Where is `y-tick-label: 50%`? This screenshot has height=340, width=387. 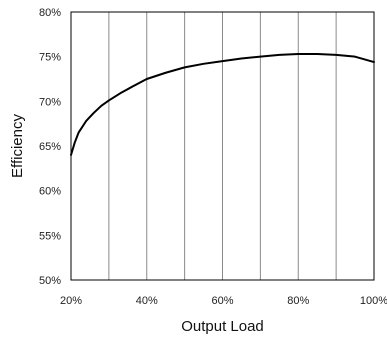
y-tick-label: 50% is located at coordinates (50, 281).